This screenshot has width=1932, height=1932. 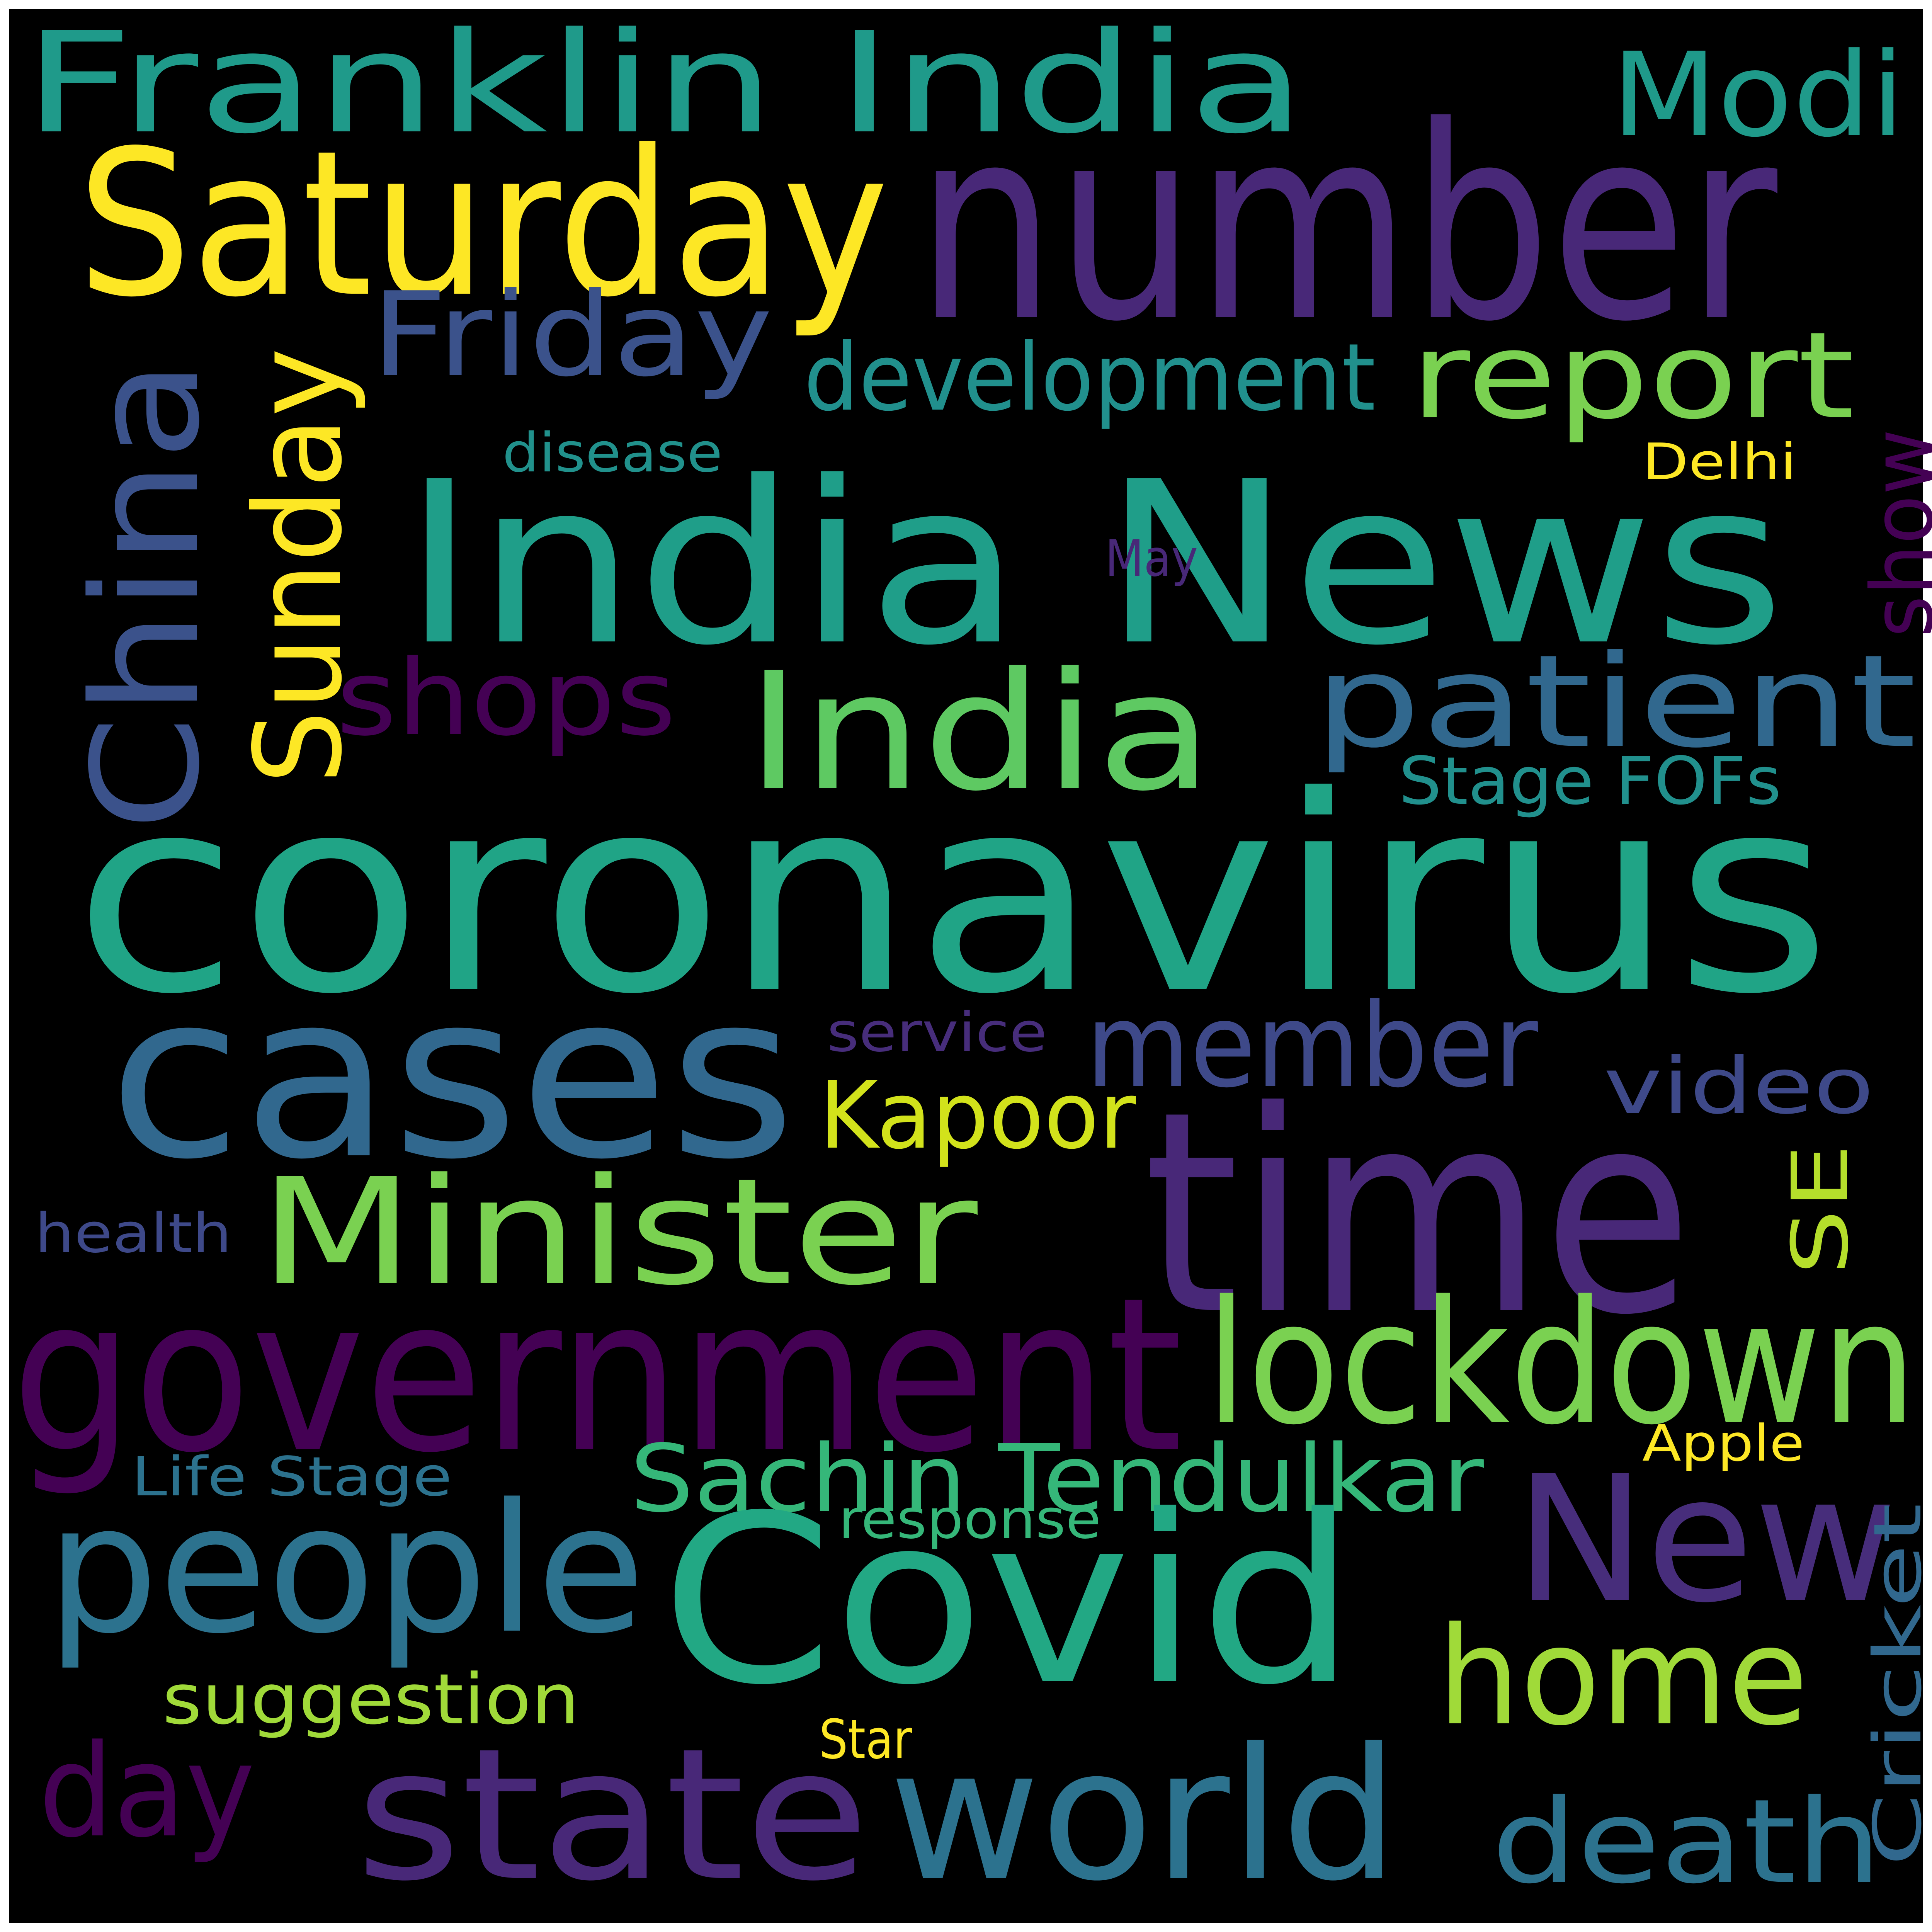 What do you see at coordinates (1312, 1045) in the screenshot?
I see `word-member: member` at bounding box center [1312, 1045].